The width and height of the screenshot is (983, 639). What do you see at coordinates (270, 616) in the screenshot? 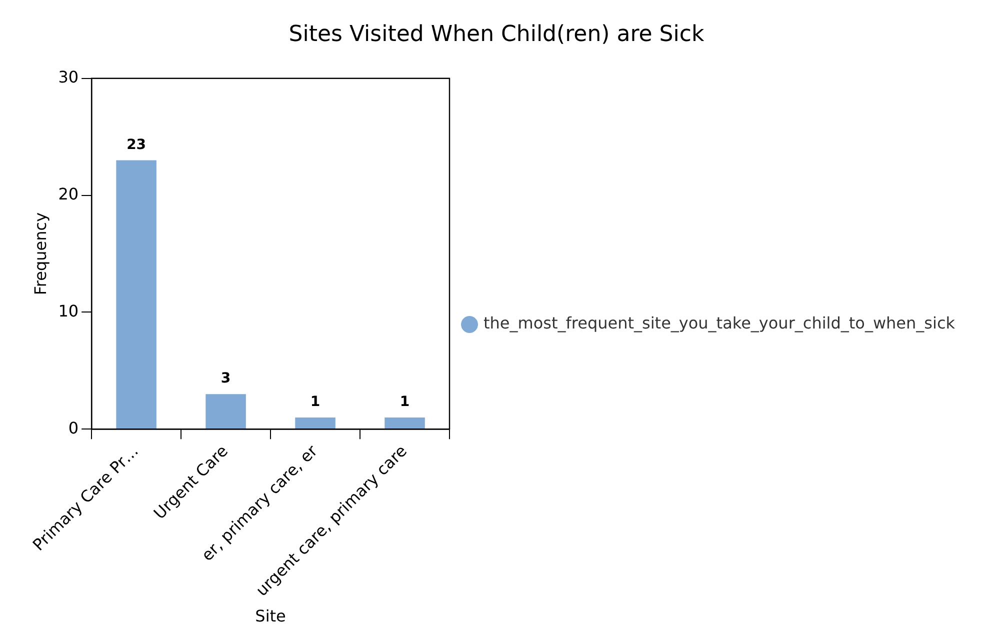
I see `x-axis-title: Site` at bounding box center [270, 616].